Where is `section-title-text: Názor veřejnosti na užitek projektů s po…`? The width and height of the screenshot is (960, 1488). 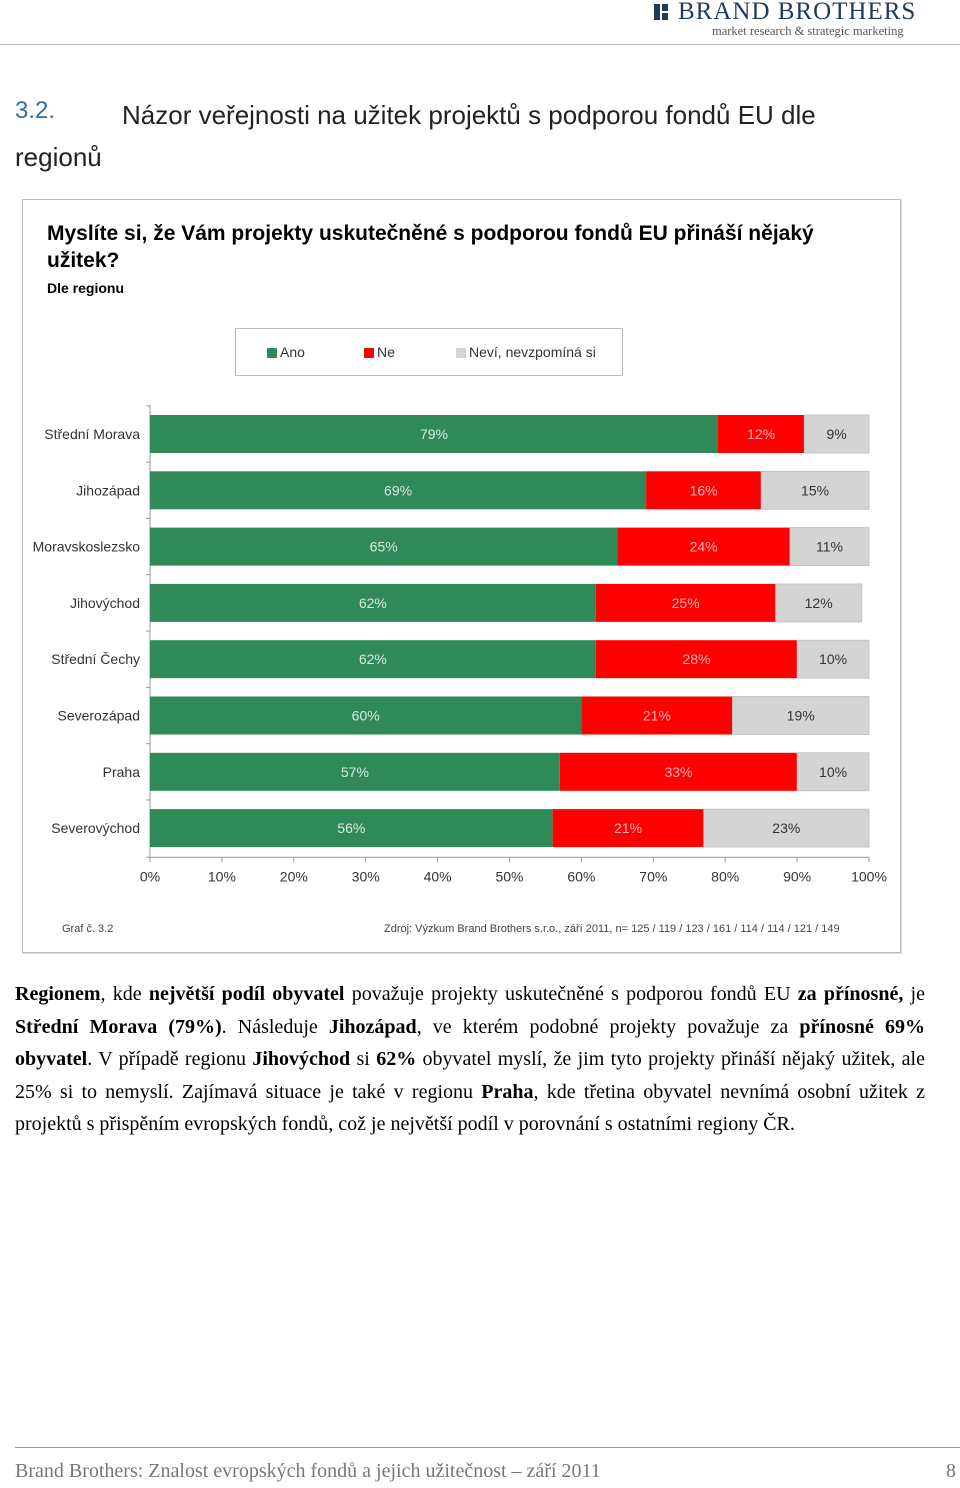 section-title-text: Názor veřejnosti na užitek projektů s po… is located at coordinates (415, 136).